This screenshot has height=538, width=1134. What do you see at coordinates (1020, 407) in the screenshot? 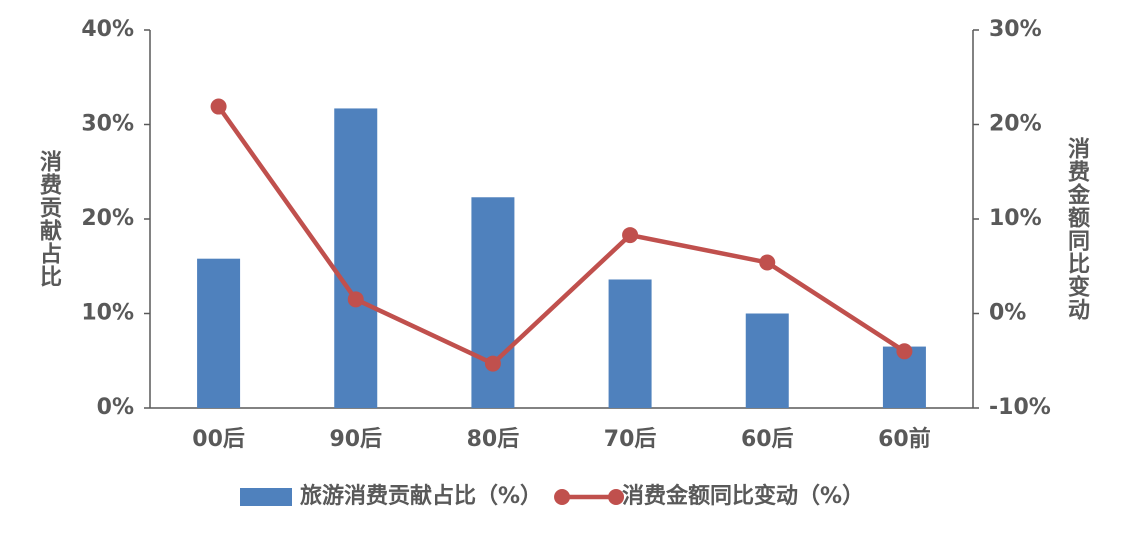
I see `y2-tick-label: -10%` at bounding box center [1020, 407].